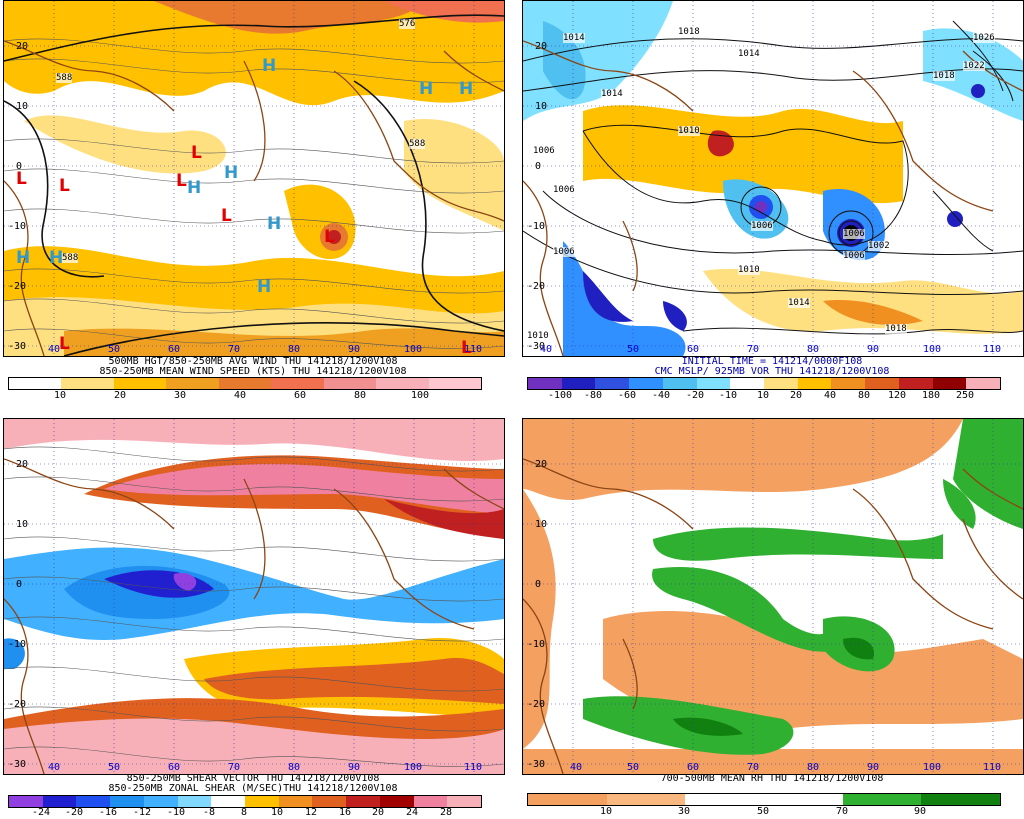 The width and height of the screenshot is (1024, 819). I want to click on tick-label: 50, so click(763, 811).